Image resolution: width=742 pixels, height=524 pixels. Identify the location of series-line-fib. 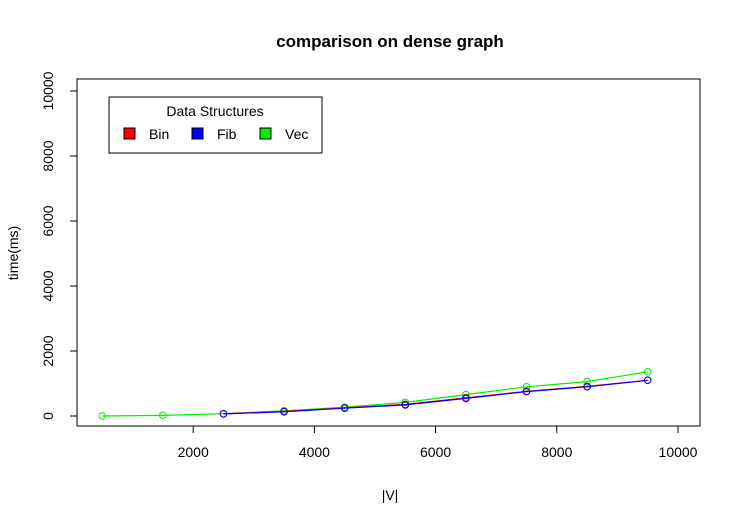
(435, 397).